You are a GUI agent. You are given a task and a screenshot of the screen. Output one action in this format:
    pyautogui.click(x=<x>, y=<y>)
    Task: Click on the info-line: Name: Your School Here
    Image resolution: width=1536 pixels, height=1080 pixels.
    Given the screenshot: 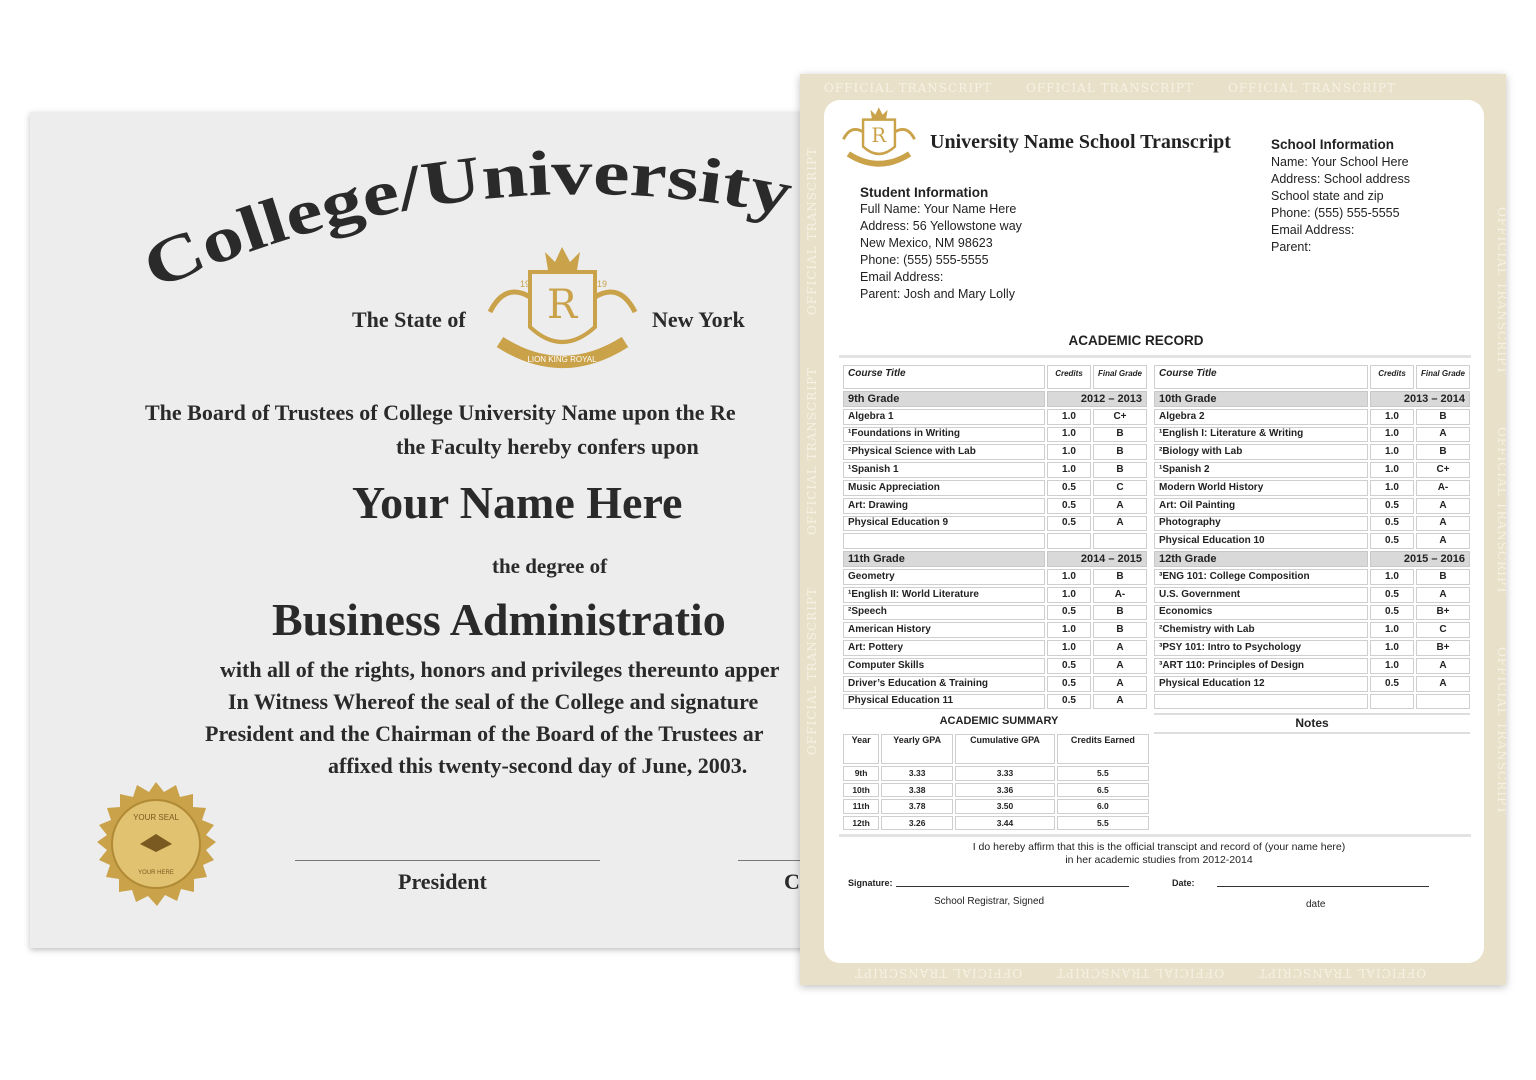 What is the action you would take?
    pyautogui.click(x=1340, y=162)
    